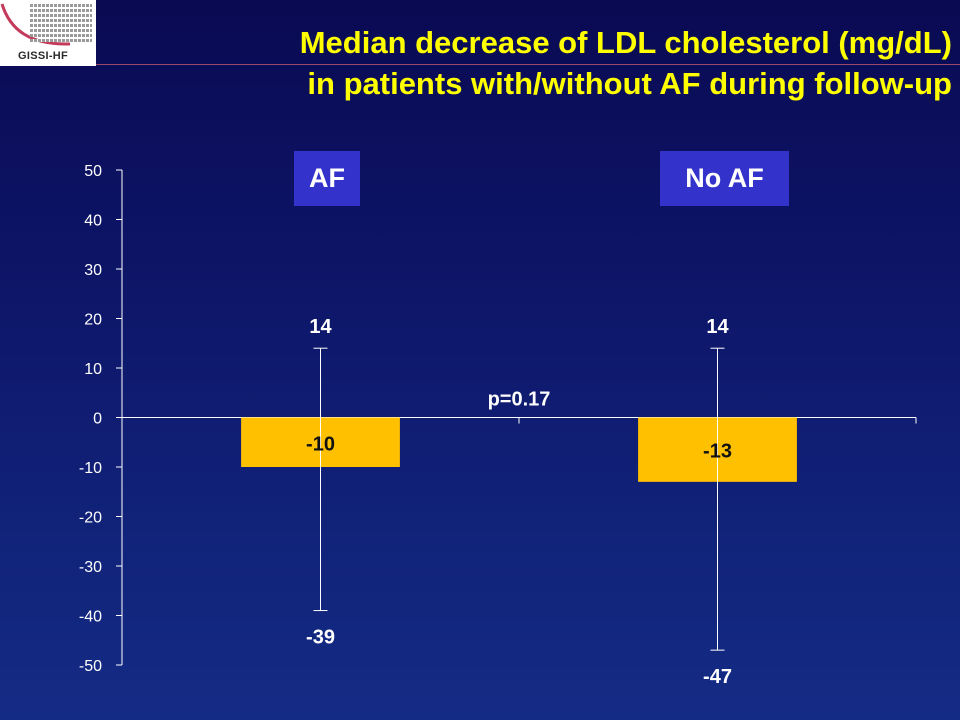 This screenshot has height=720, width=960. I want to click on logo-text-lines, so click(61, 24).